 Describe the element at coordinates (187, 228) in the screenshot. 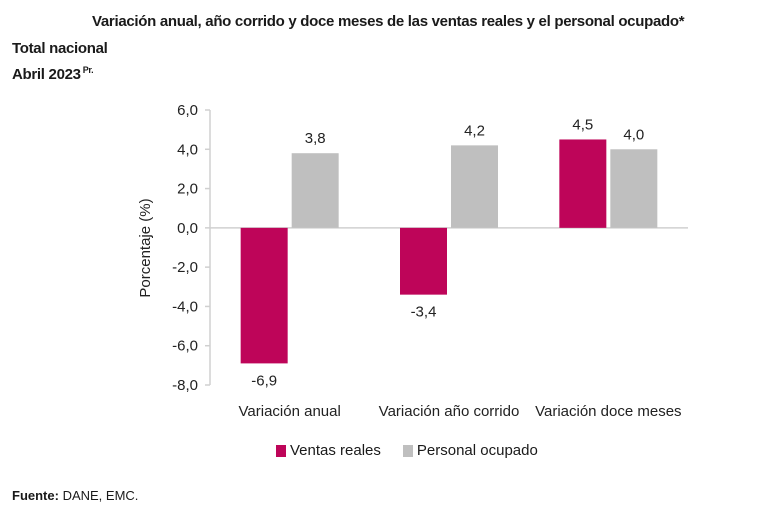

I see `y-tick-label: 0,0` at that location.